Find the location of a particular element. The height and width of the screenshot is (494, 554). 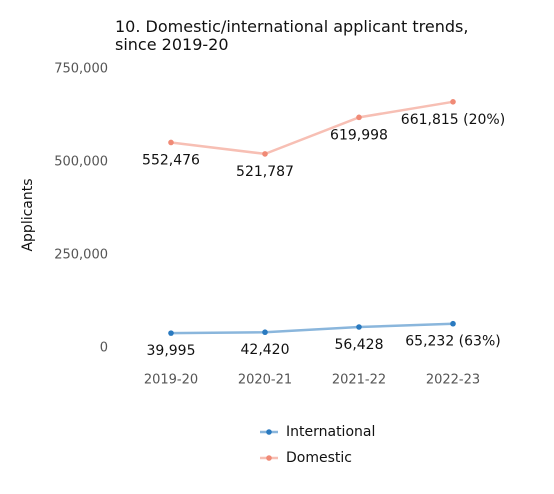

y-tick-label: 0 is located at coordinates (104, 348).